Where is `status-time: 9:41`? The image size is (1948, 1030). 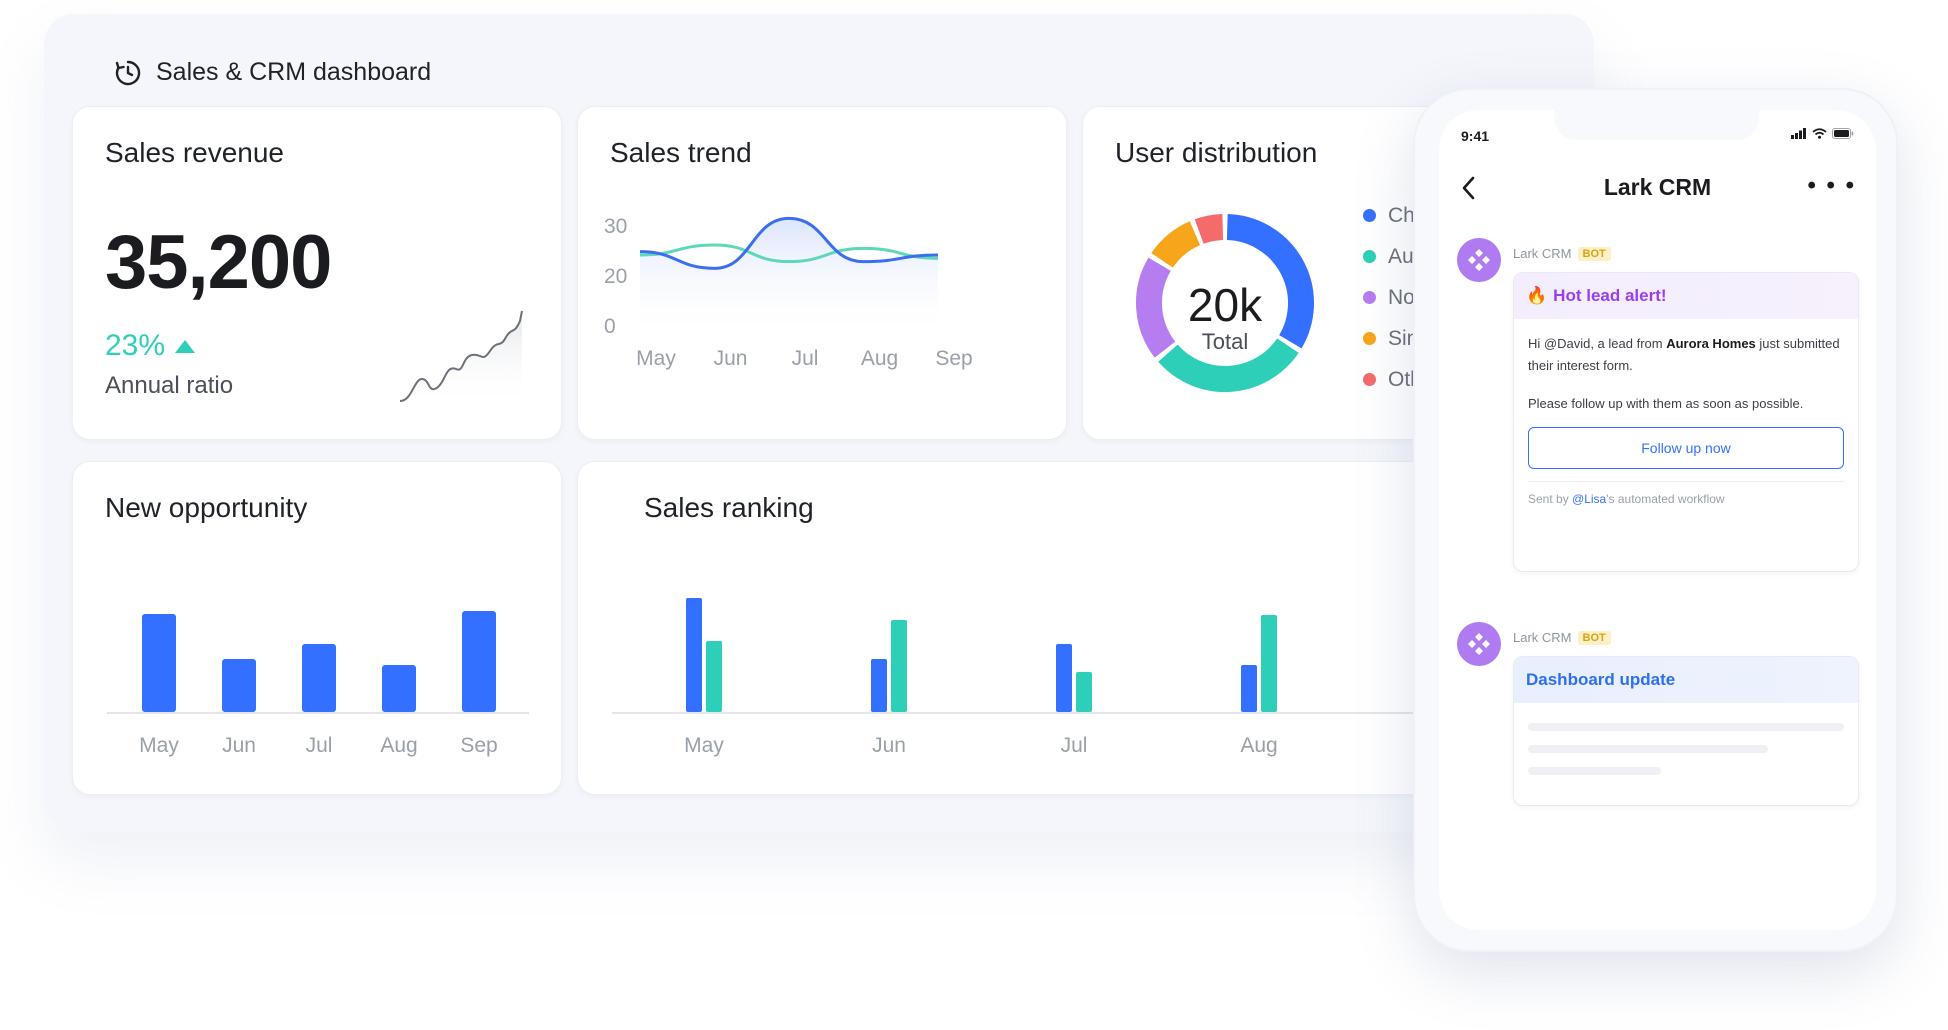
status-time: 9:41 is located at coordinates (1475, 136).